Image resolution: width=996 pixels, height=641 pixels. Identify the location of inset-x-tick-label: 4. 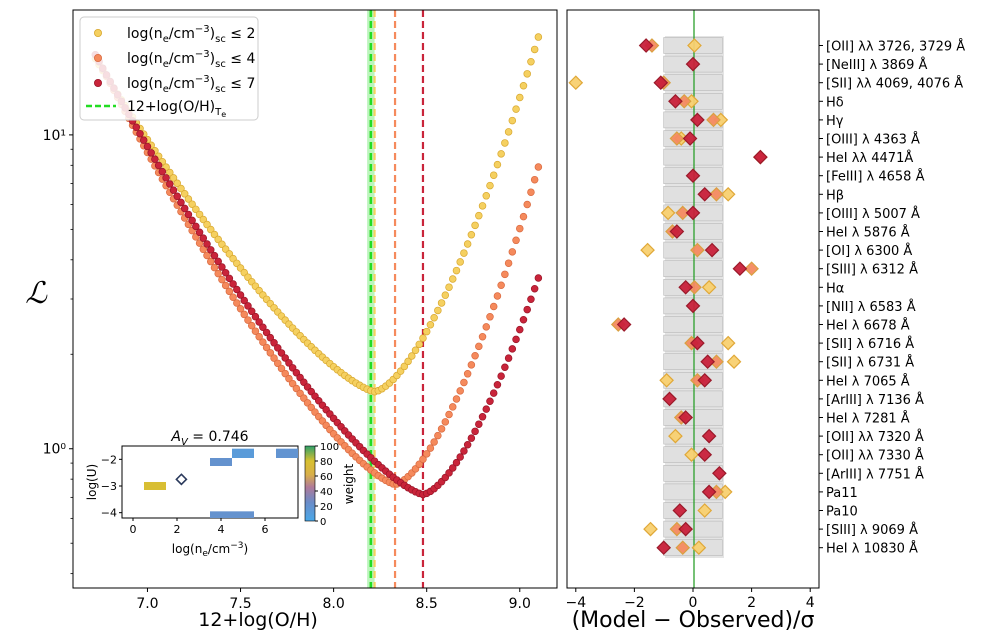
(221, 529).